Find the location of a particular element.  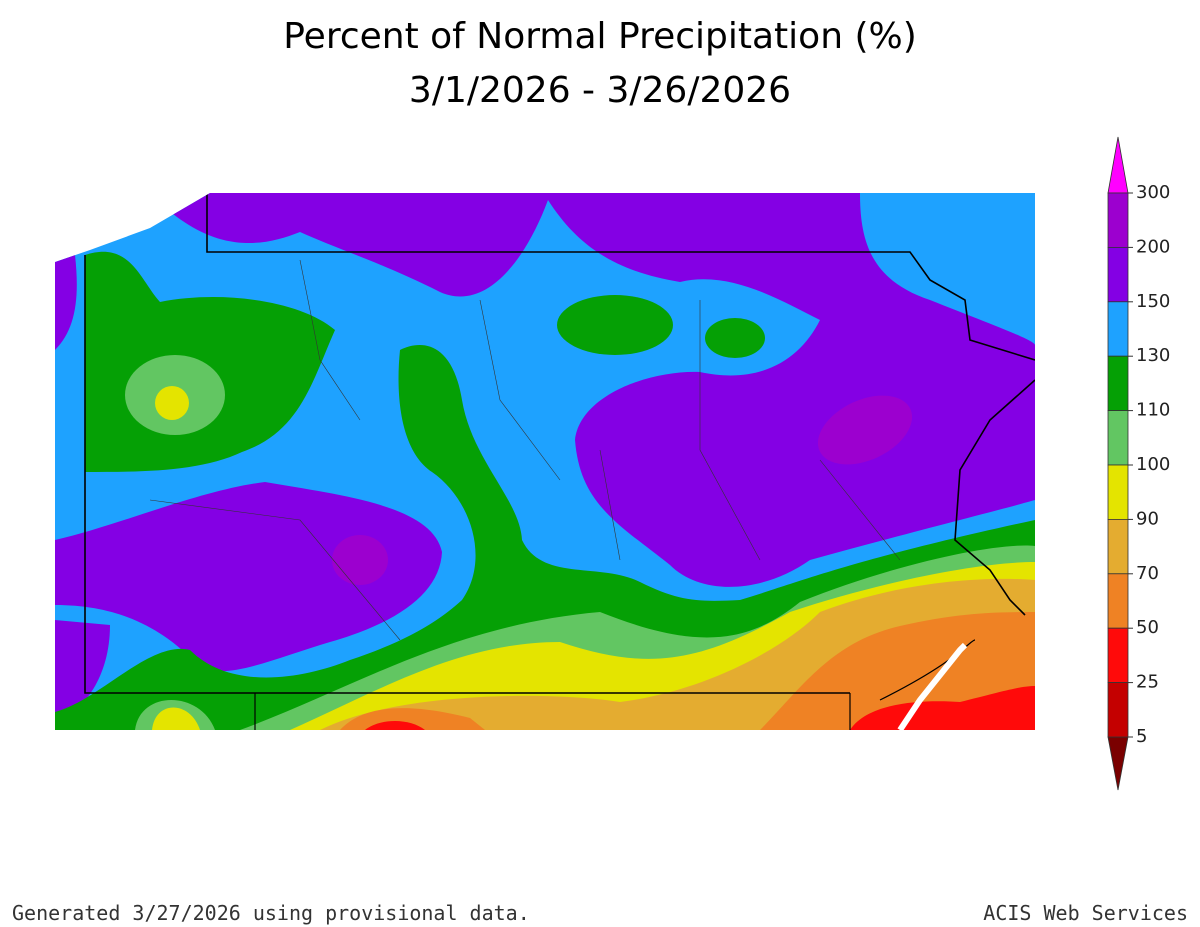

color-legend: 300 200 150 130 110 100 90 70 50 25 5 is located at coordinates (1138, 463).